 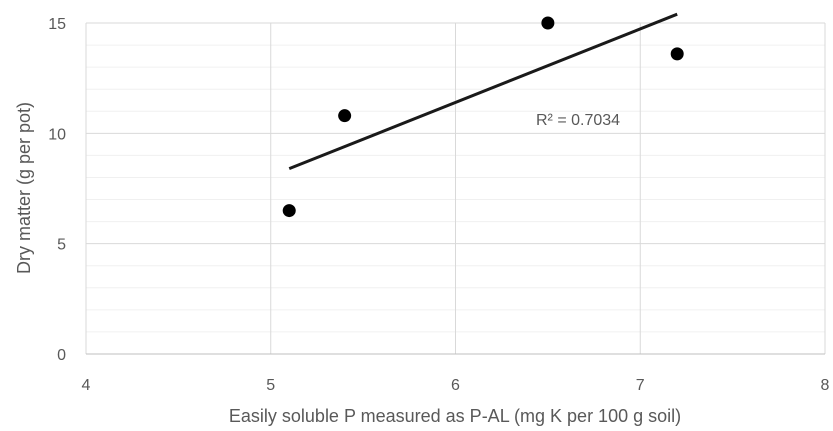 What do you see at coordinates (270, 385) in the screenshot?
I see `x-tick-label: 5` at bounding box center [270, 385].